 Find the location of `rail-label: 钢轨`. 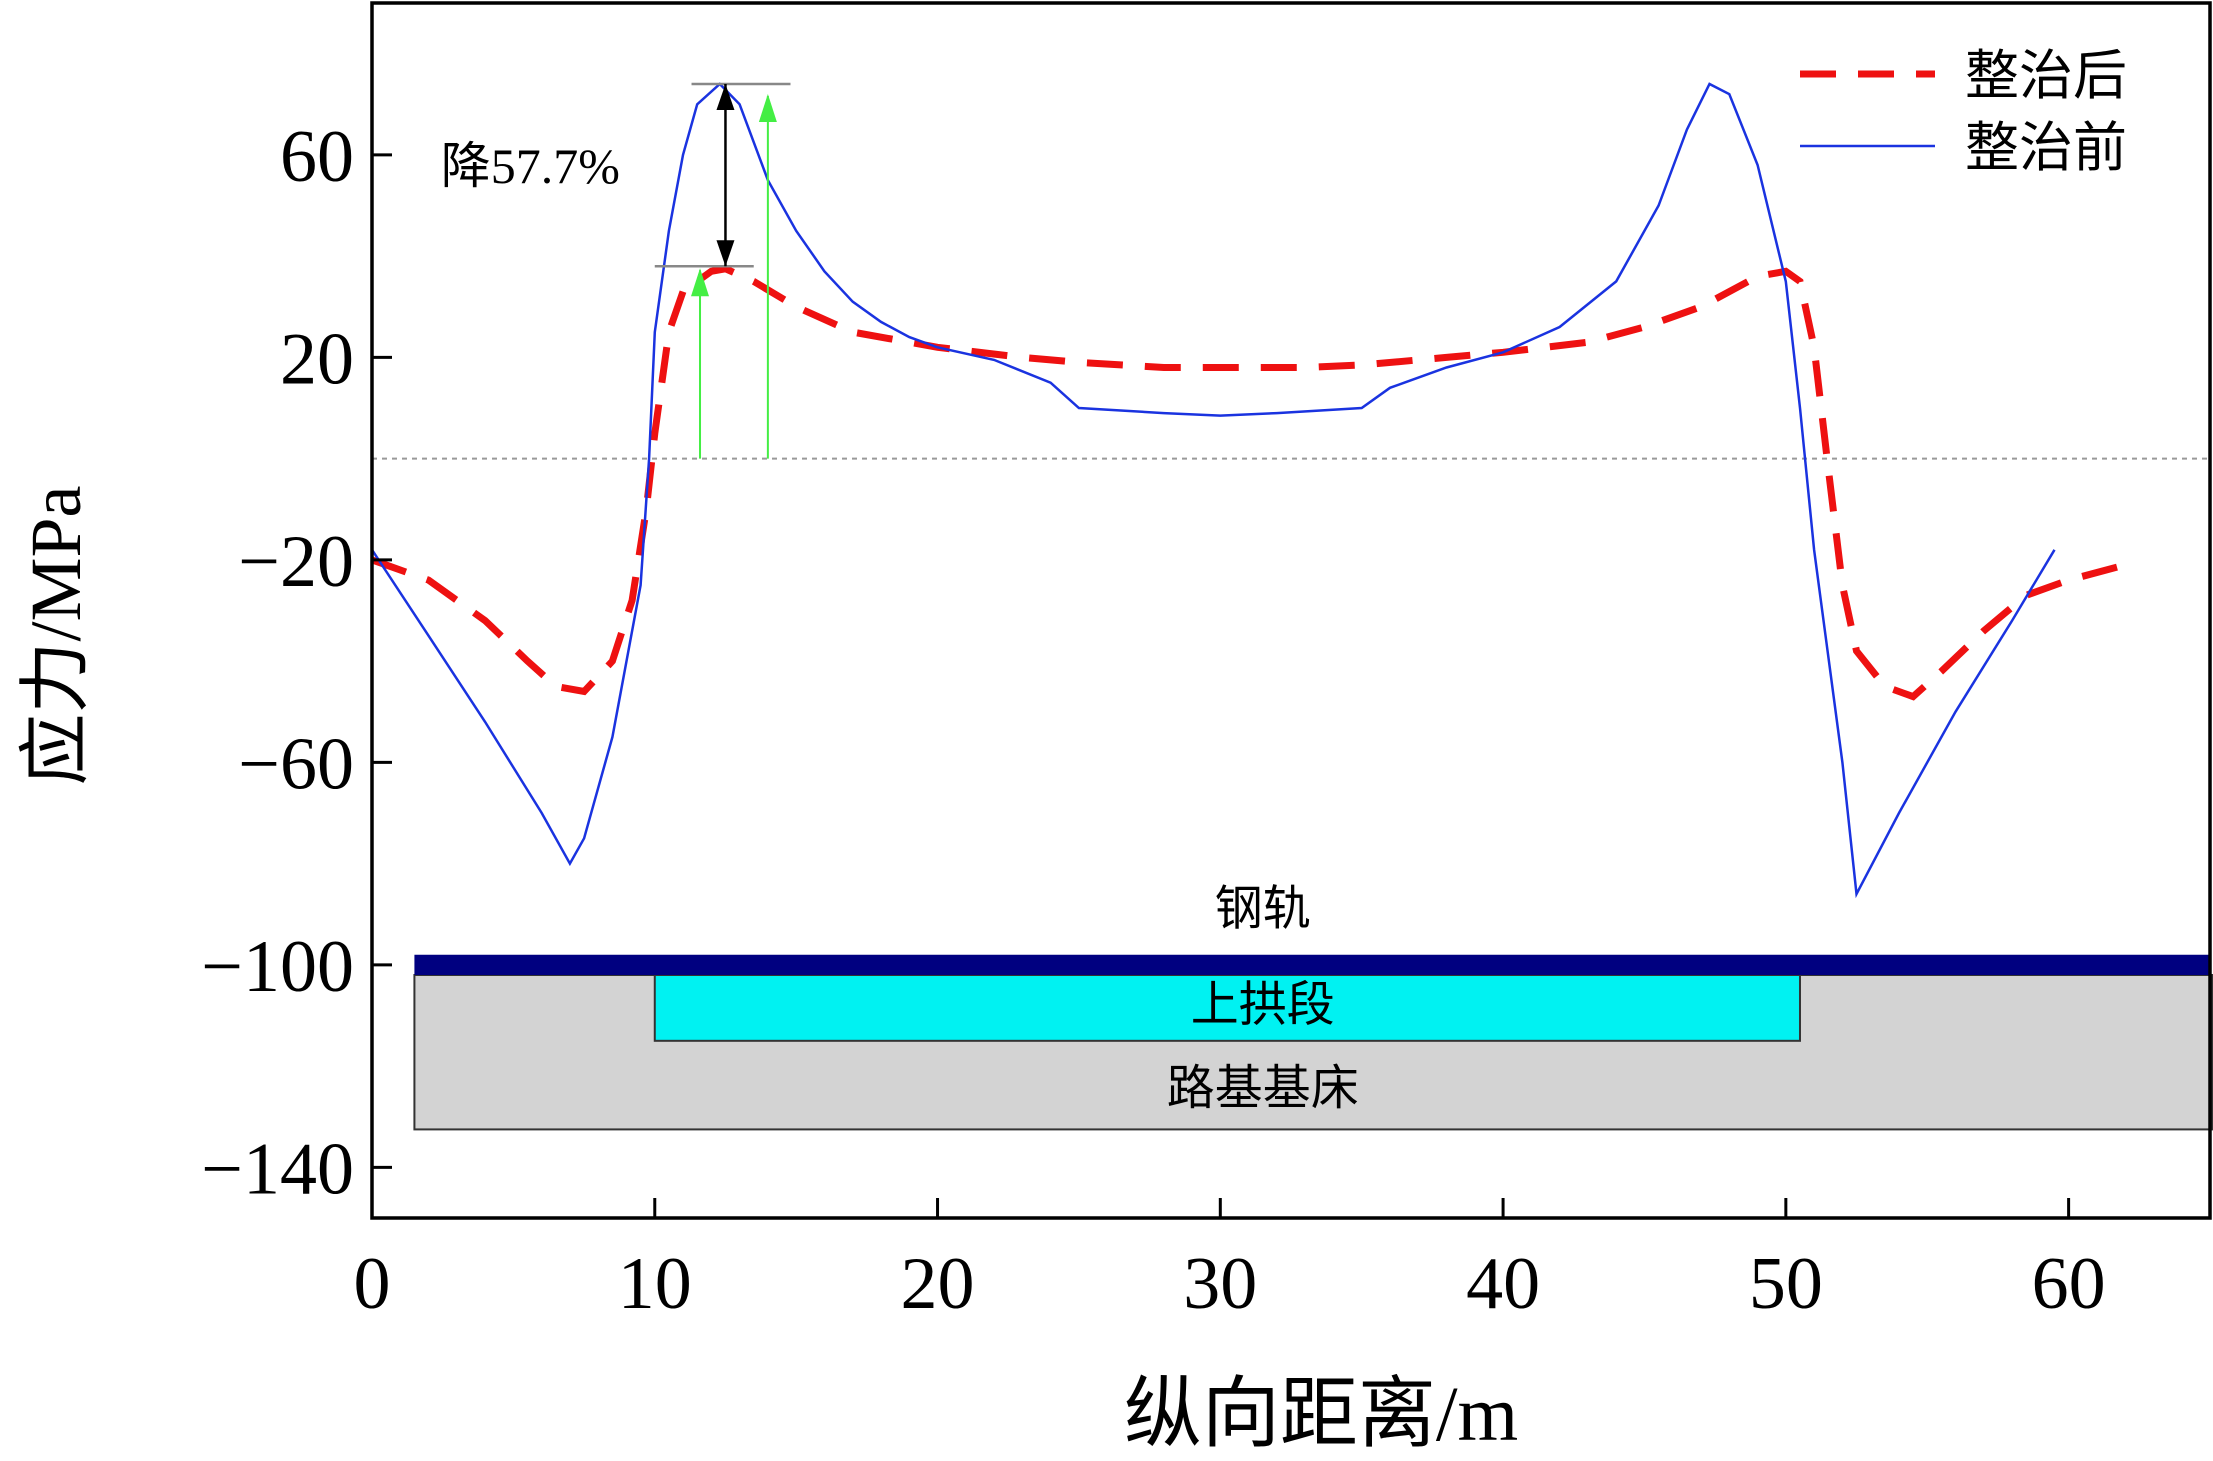

rail-label: 钢轨 is located at coordinates (1263, 908).